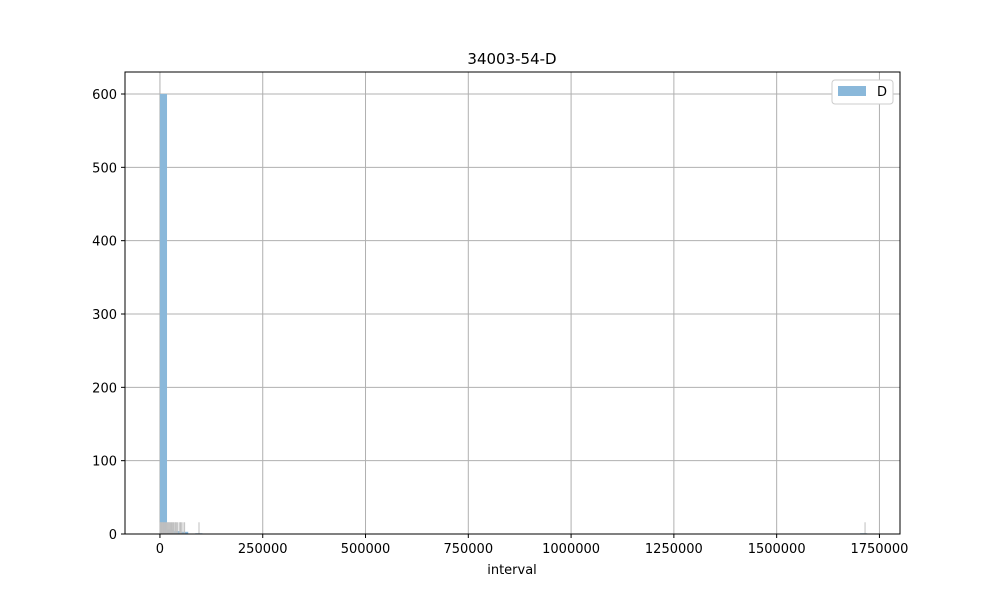 This screenshot has height=600, width=1000. What do you see at coordinates (468, 549) in the screenshot?
I see `x-tick-label: 750000` at bounding box center [468, 549].